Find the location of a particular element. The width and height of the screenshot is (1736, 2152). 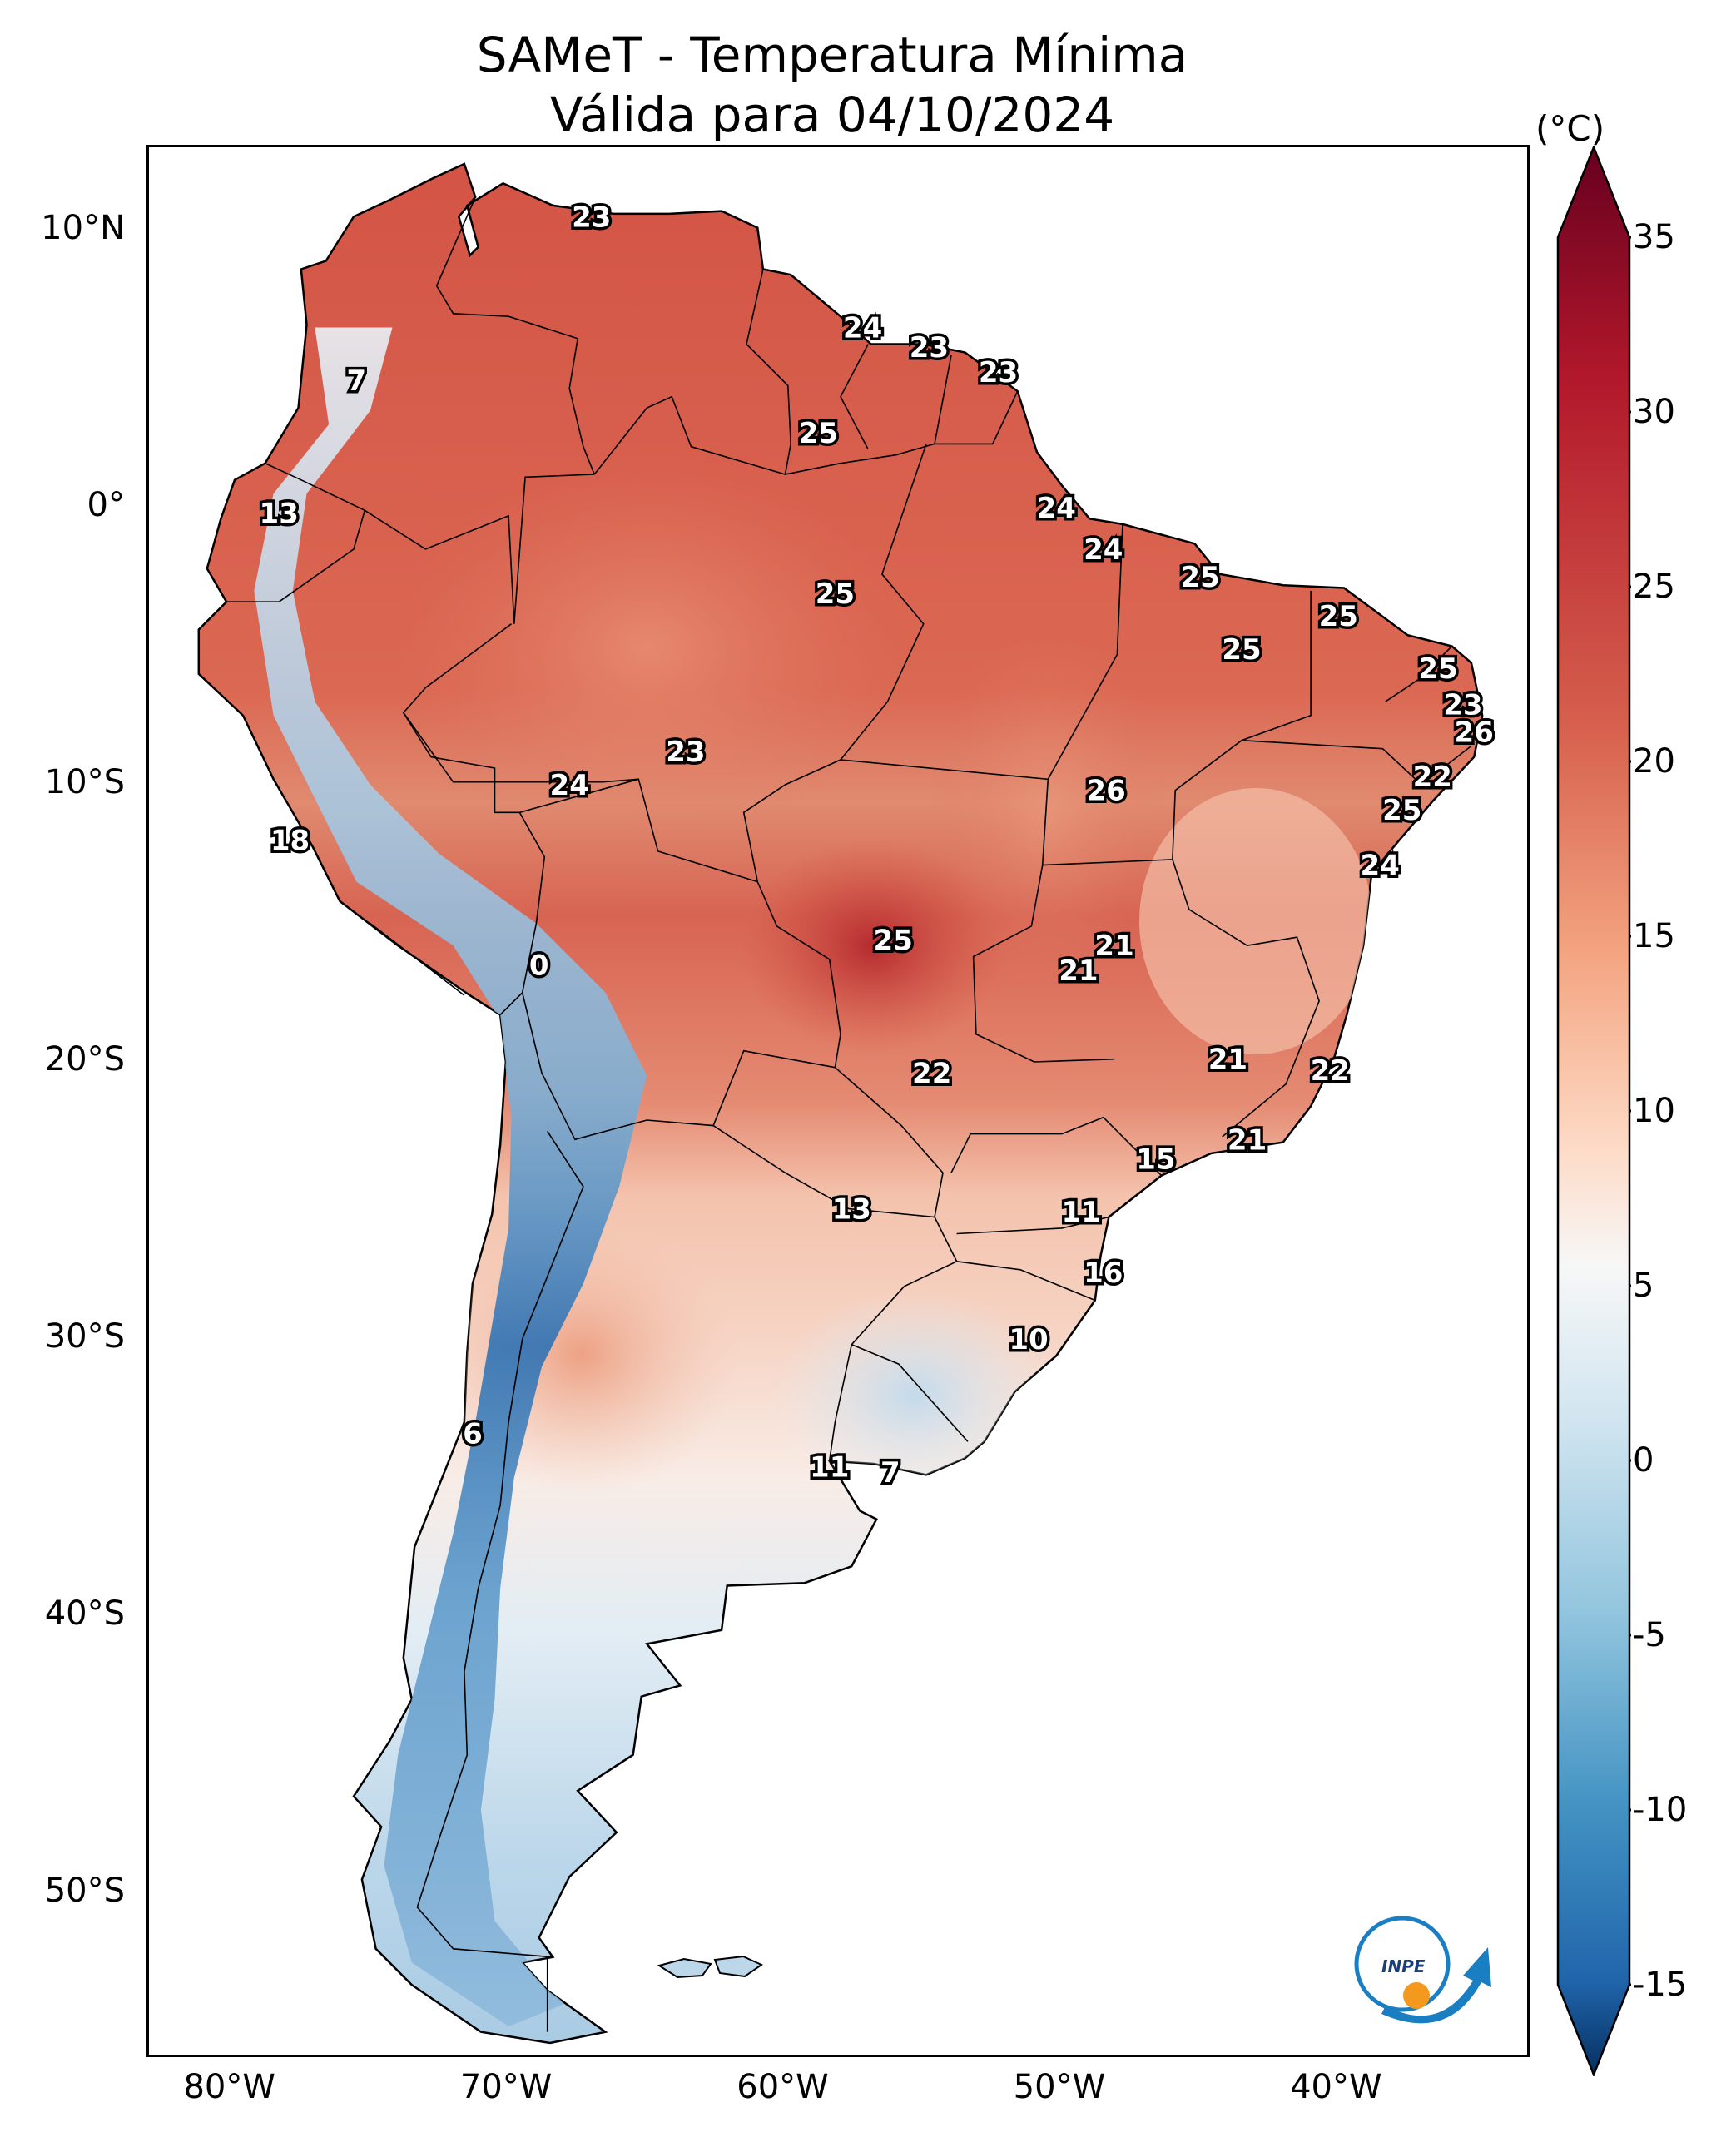

colorbar-tick-label: 35 is located at coordinates (1654, 237).